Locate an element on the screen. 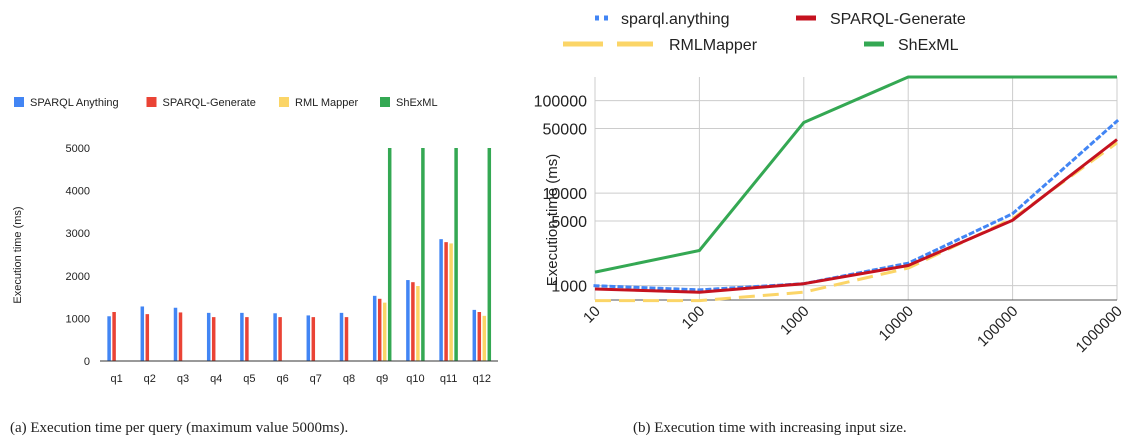 The width and height of the screenshot is (1130, 441). bar-chart-x-tick-label: q2 is located at coordinates (150, 379).